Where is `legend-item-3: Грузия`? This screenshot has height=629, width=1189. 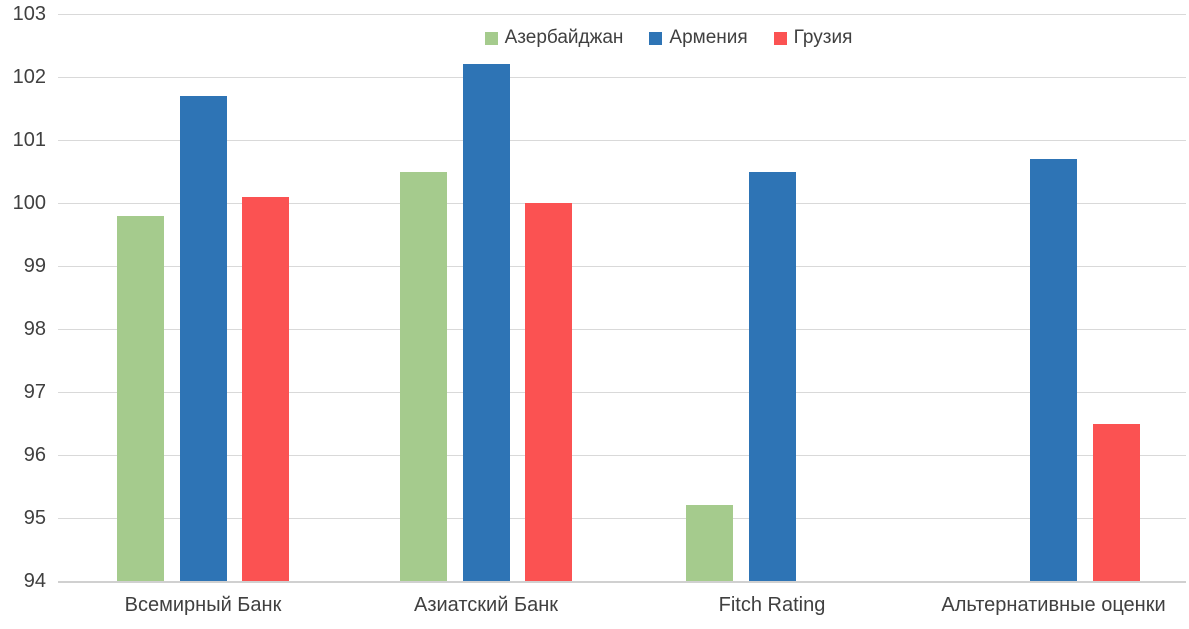 legend-item-3: Грузия is located at coordinates (813, 38).